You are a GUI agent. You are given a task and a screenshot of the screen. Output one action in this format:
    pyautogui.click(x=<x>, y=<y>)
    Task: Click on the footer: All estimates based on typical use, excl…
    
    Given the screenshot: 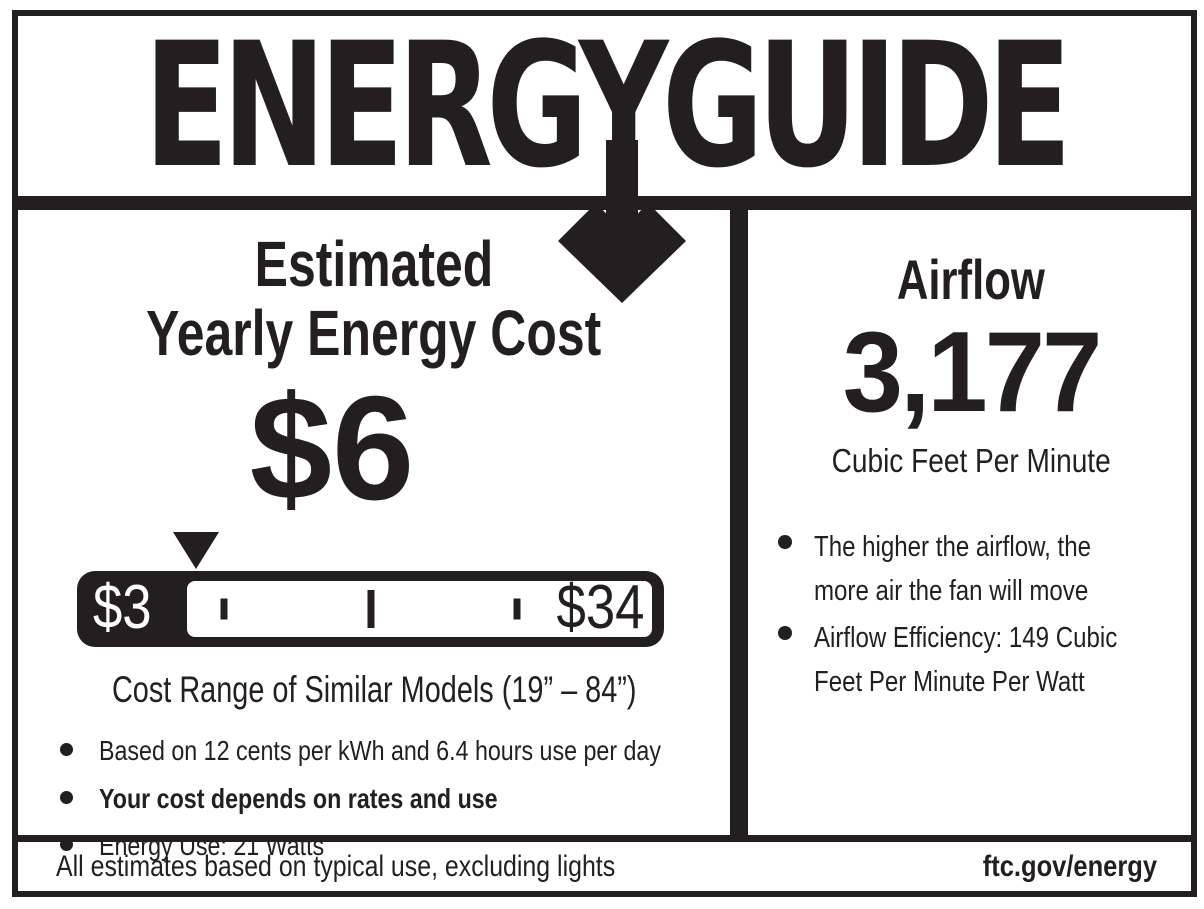 What is the action you would take?
    pyautogui.click(x=604, y=866)
    